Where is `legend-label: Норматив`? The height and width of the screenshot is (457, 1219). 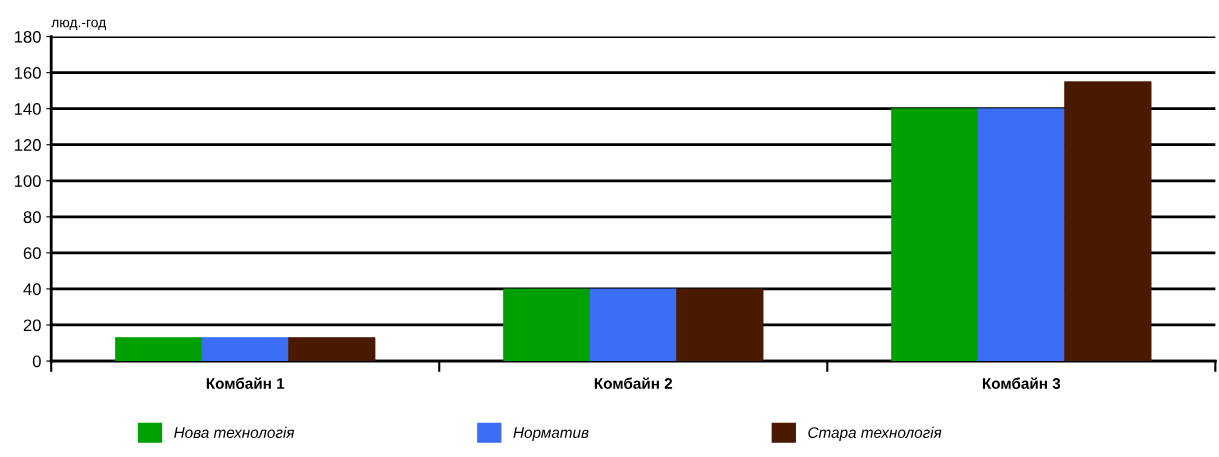 legend-label: Норматив is located at coordinates (551, 434).